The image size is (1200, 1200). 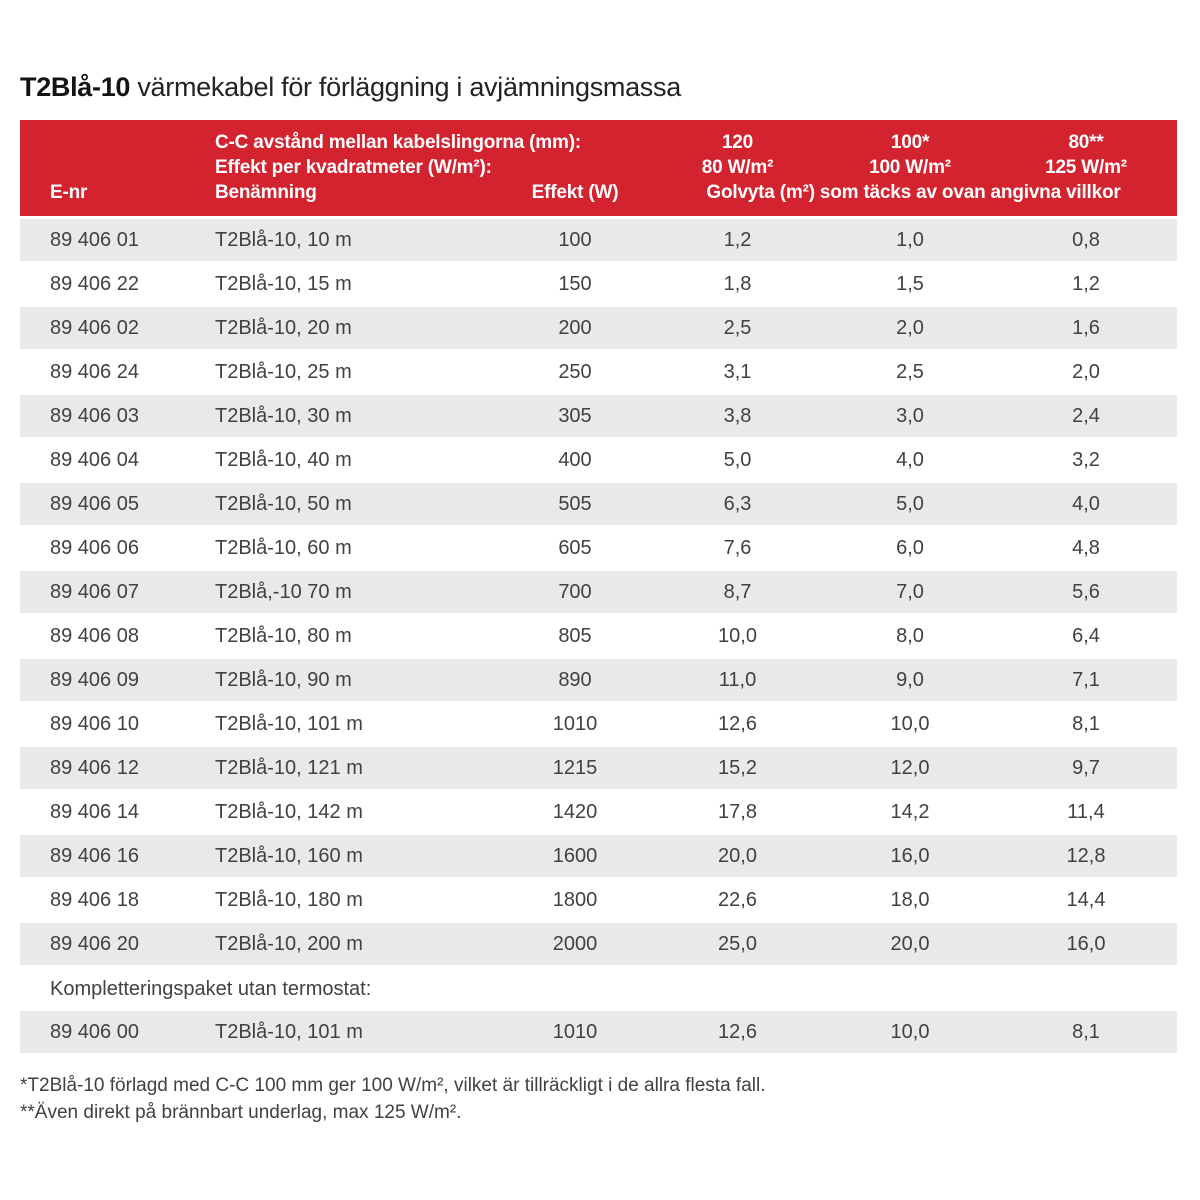 I want to click on cell-enr: 89 406 18, so click(x=94, y=900).